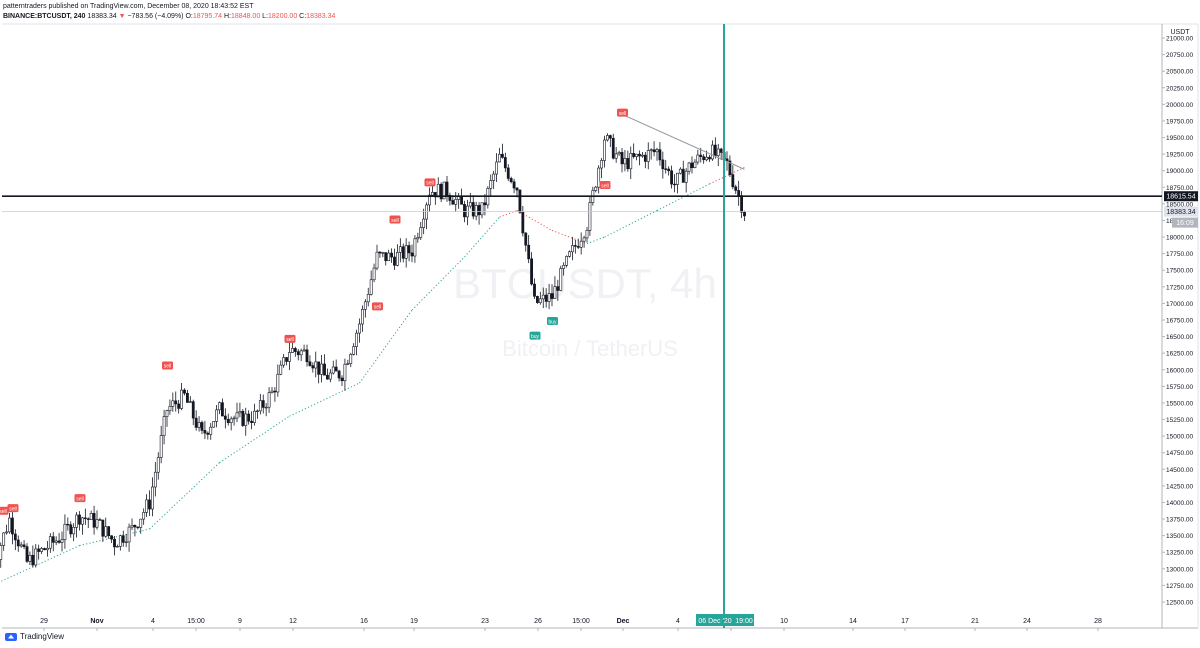 This screenshot has height=648, width=1200. What do you see at coordinates (1179, 271) in the screenshot?
I see `price-tick-label: 17500.00` at bounding box center [1179, 271].